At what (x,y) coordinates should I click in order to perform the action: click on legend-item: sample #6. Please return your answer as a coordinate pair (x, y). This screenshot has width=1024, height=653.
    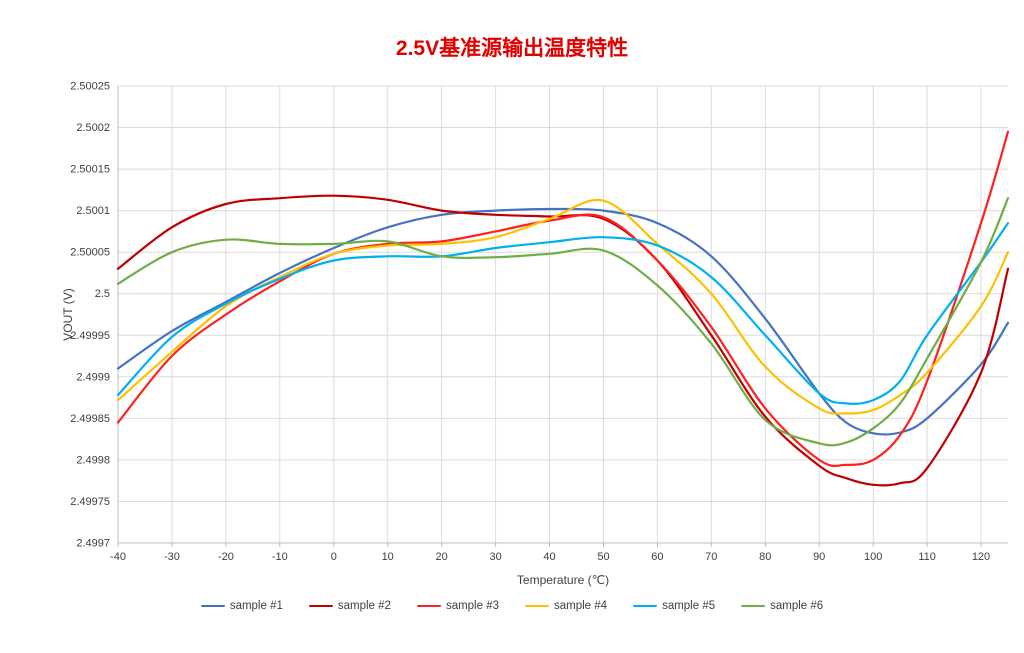
    Looking at the image, I should click on (782, 606).